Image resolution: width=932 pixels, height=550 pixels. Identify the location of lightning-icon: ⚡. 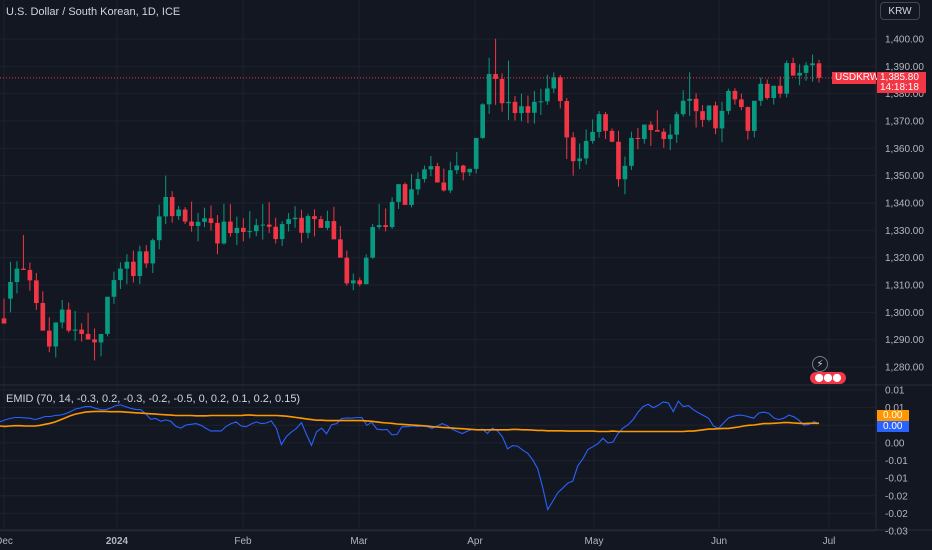
(820, 364).